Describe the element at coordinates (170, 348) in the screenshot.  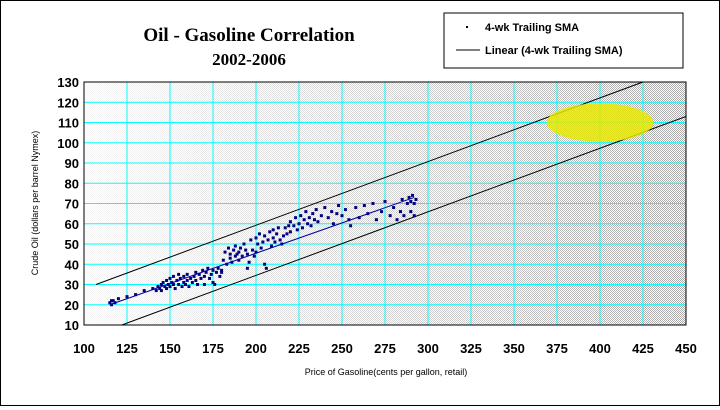
I see `x-tick-label: 150` at that location.